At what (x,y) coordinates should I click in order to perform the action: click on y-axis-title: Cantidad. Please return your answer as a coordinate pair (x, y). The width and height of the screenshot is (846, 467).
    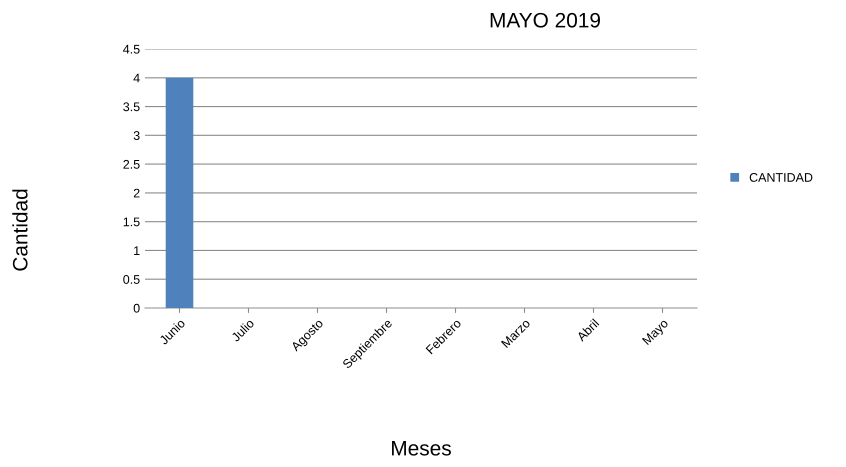
    Looking at the image, I should click on (20, 230).